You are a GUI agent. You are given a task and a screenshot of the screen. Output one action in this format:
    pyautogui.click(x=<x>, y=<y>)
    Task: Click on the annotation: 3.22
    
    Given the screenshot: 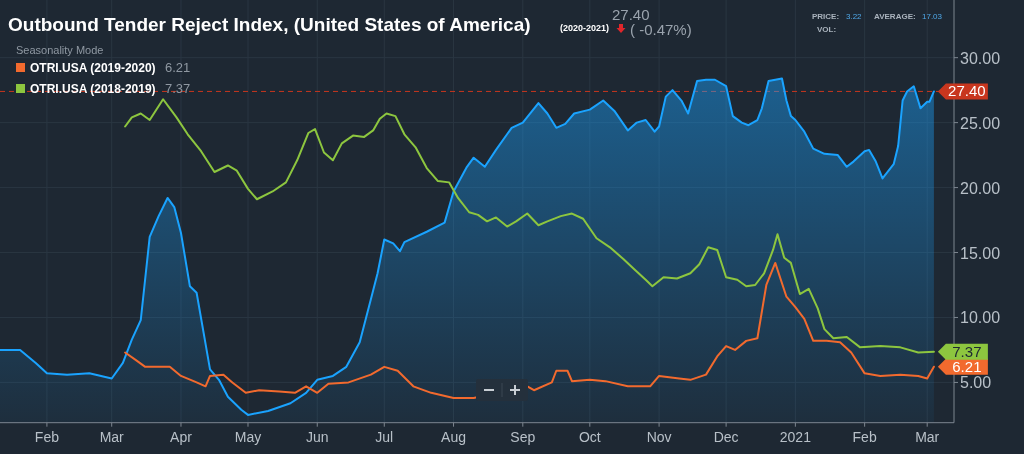 What is the action you would take?
    pyautogui.click(x=854, y=16)
    